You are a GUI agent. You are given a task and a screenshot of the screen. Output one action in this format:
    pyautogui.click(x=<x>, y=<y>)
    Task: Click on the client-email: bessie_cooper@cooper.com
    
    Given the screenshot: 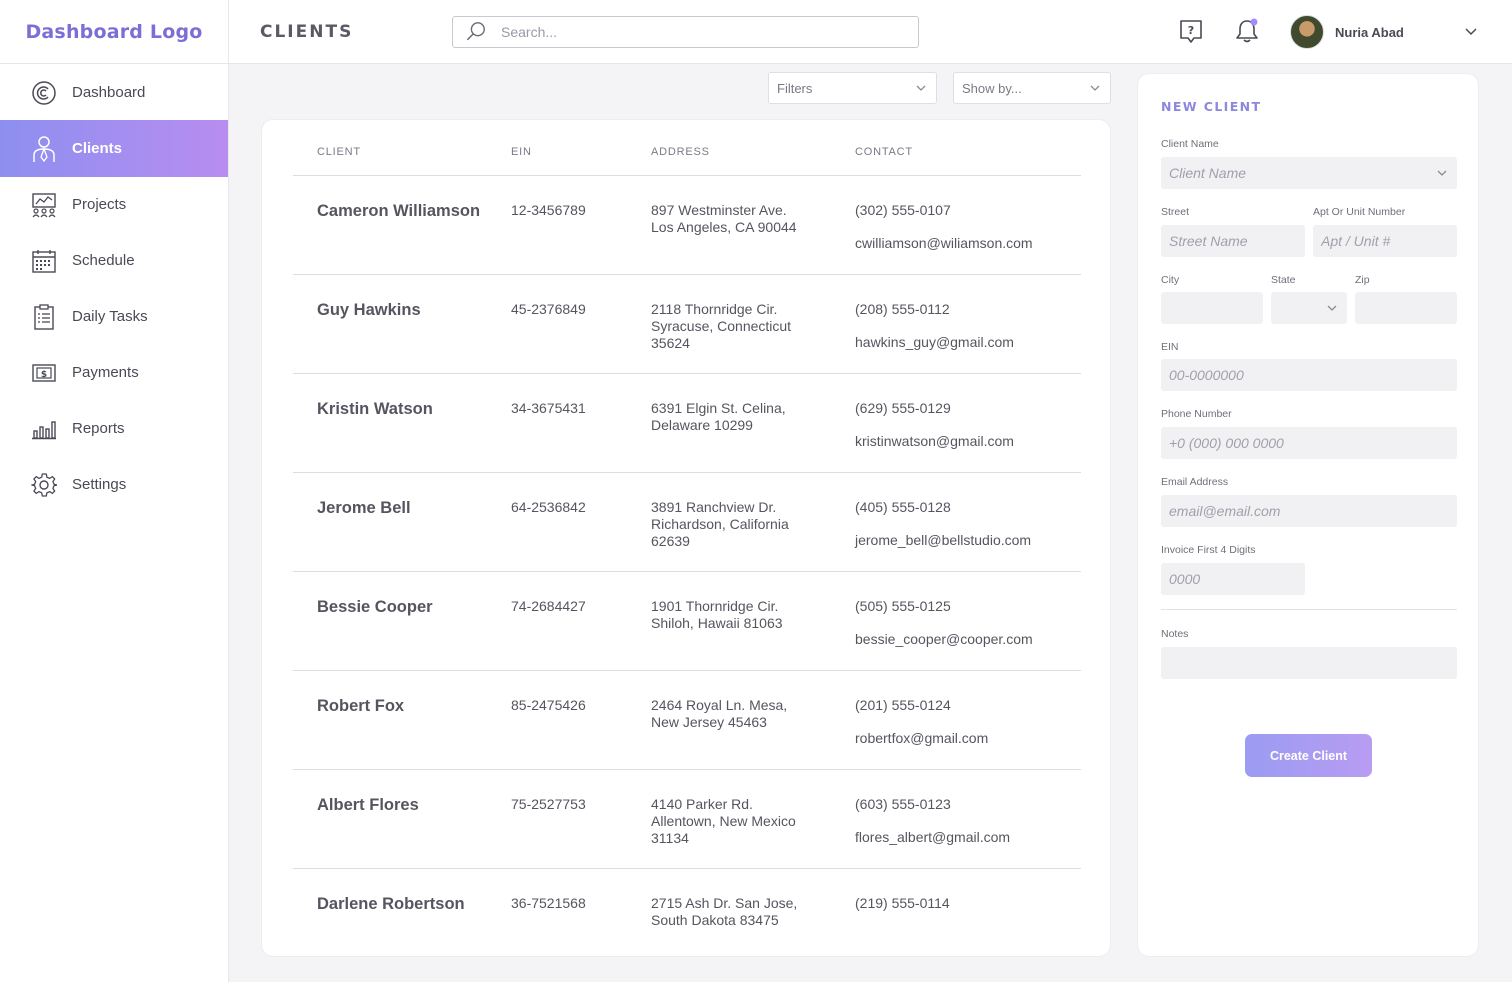 What is the action you would take?
    pyautogui.click(x=944, y=639)
    